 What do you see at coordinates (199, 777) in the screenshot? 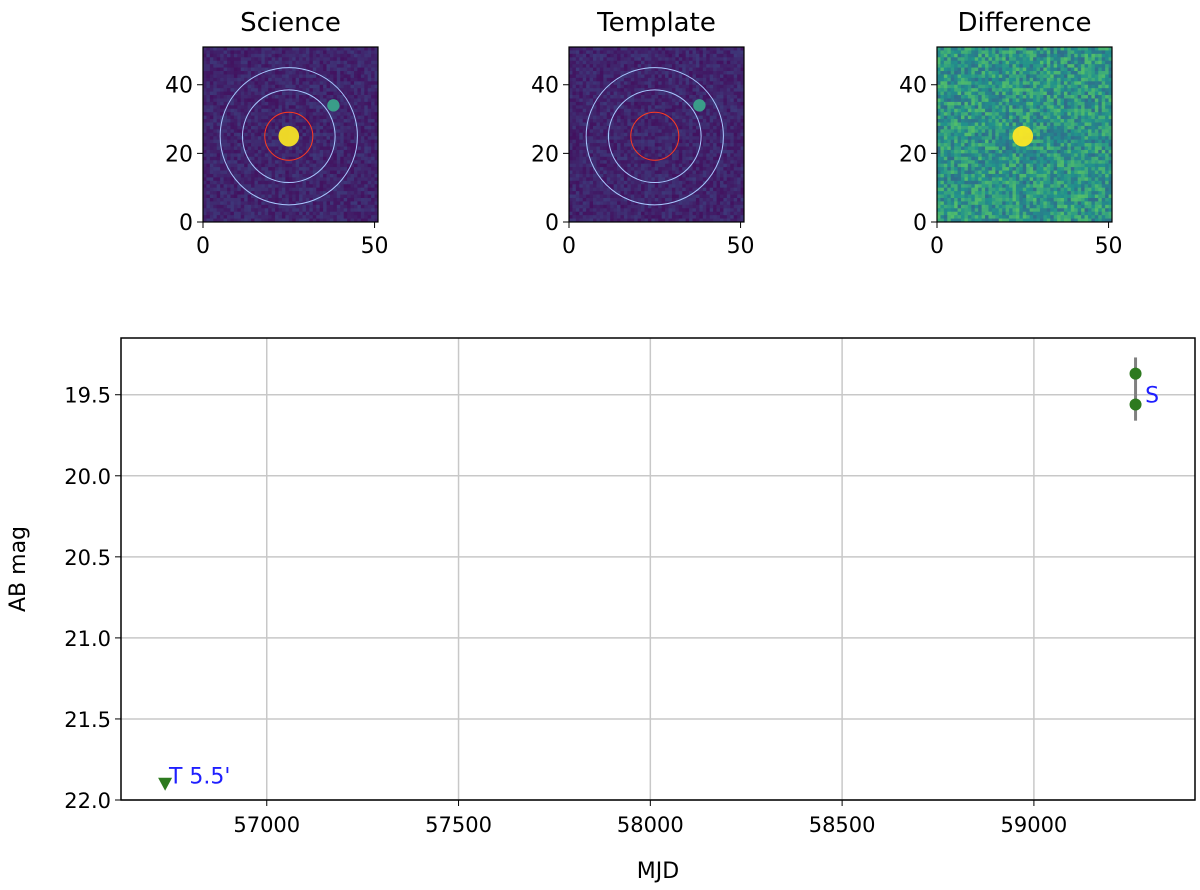
I see `annotation-label: T 5.5'` at bounding box center [199, 777].